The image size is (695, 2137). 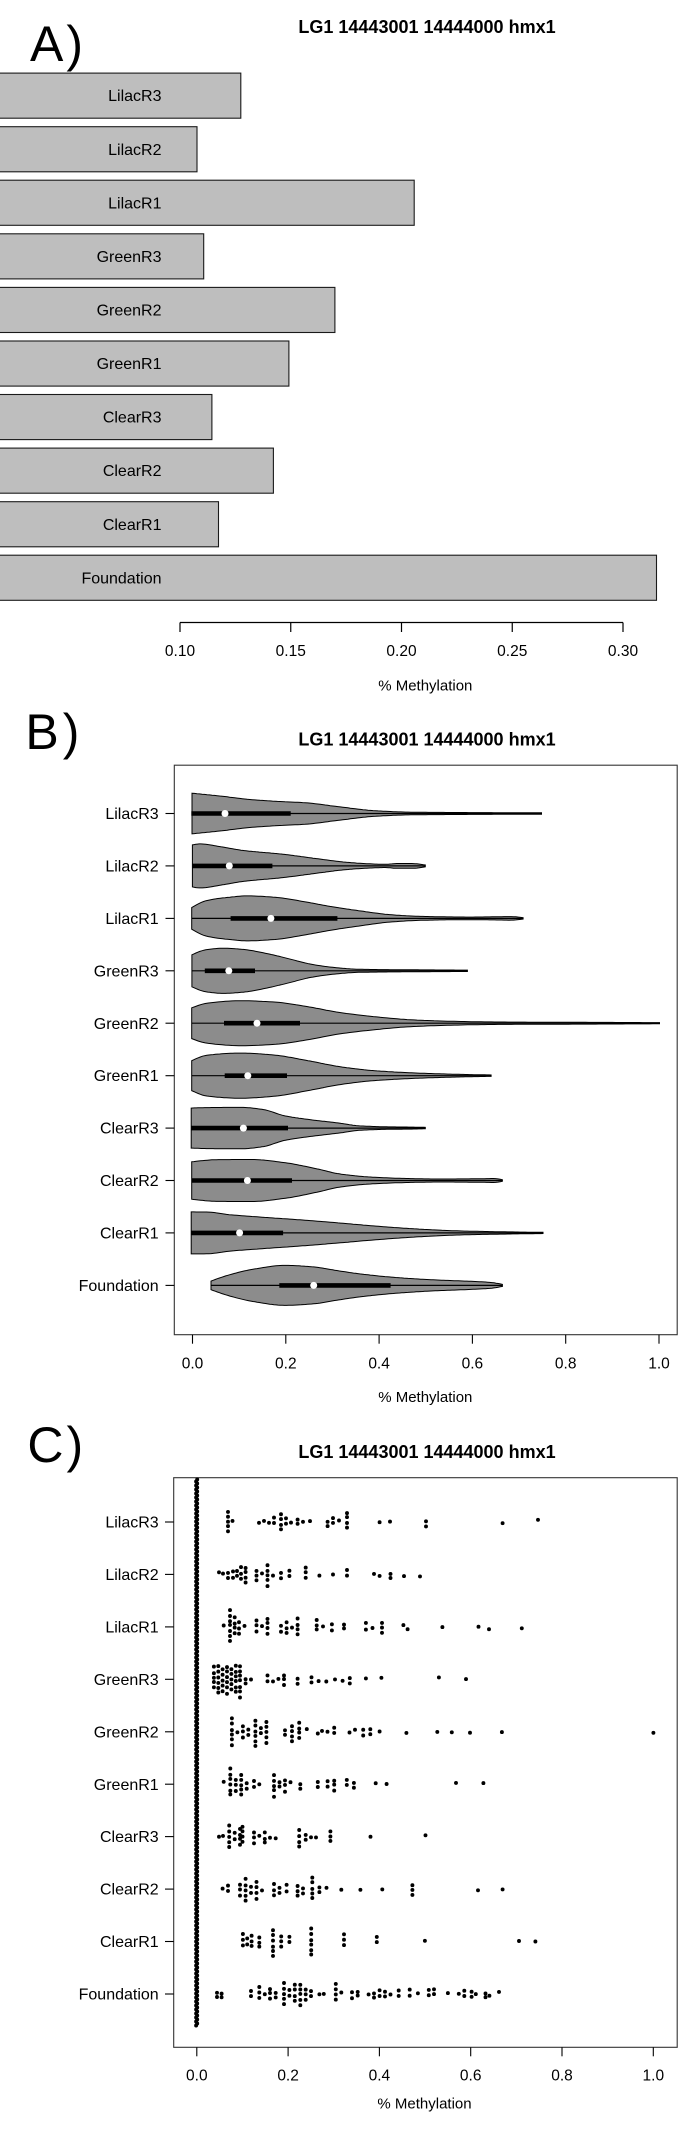 What do you see at coordinates (58, 44) in the screenshot?
I see `svg-text: A)` at bounding box center [58, 44].